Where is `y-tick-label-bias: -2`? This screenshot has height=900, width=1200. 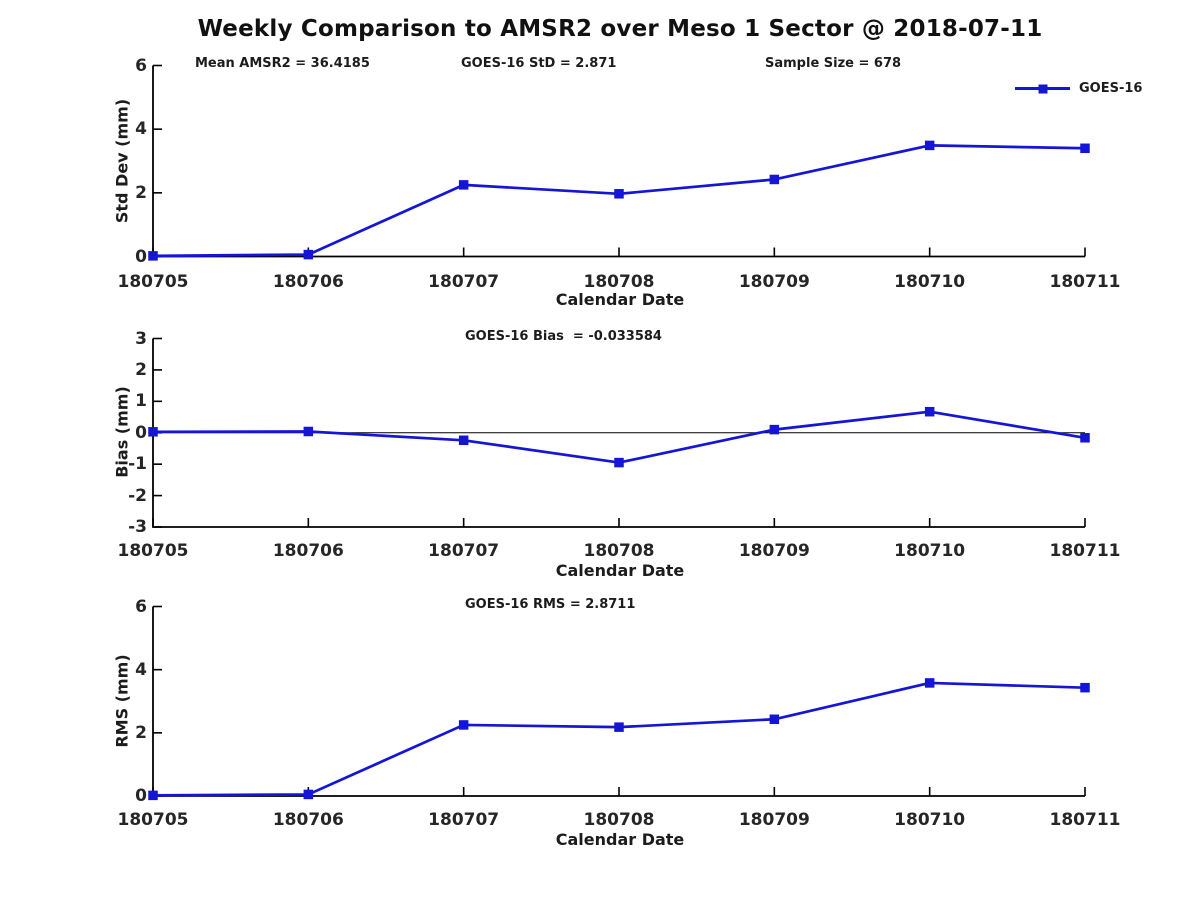
y-tick-label-bias: -2 is located at coordinates (137, 495).